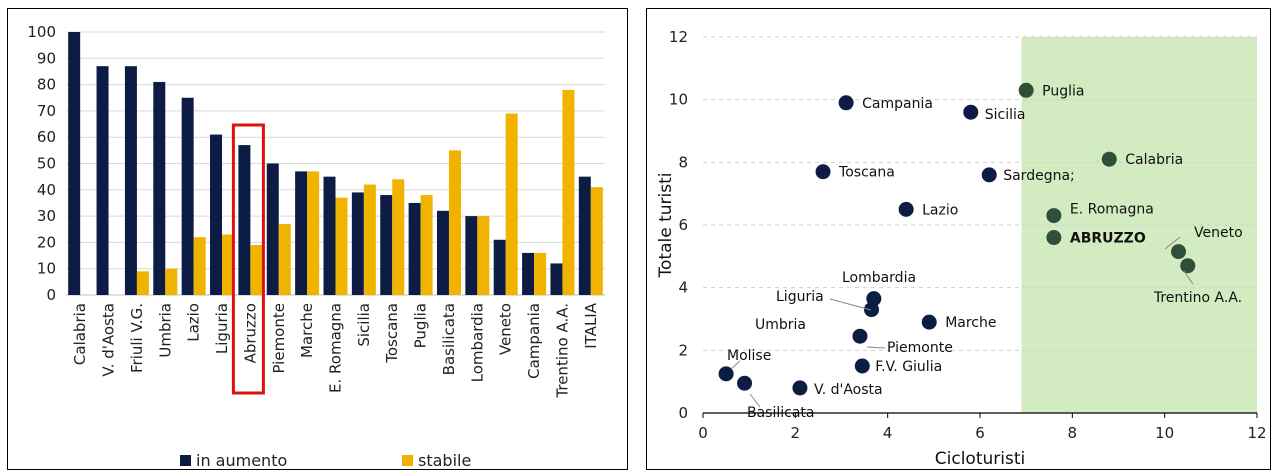 The image size is (1274, 470). I want to click on category-label: Campania, so click(534, 341).